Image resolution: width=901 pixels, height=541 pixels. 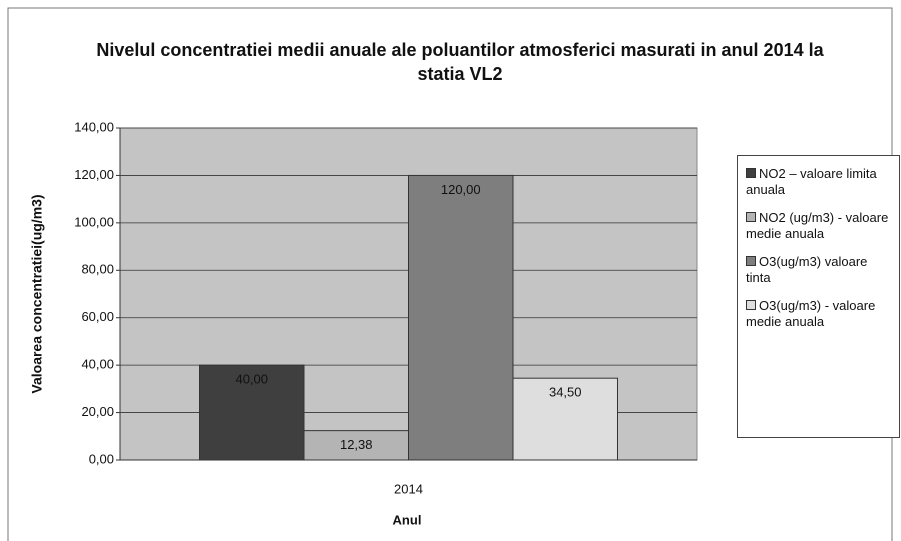 I want to click on y-axis-label: Valoarea concentratiei(ug/m3), so click(x=37, y=293).